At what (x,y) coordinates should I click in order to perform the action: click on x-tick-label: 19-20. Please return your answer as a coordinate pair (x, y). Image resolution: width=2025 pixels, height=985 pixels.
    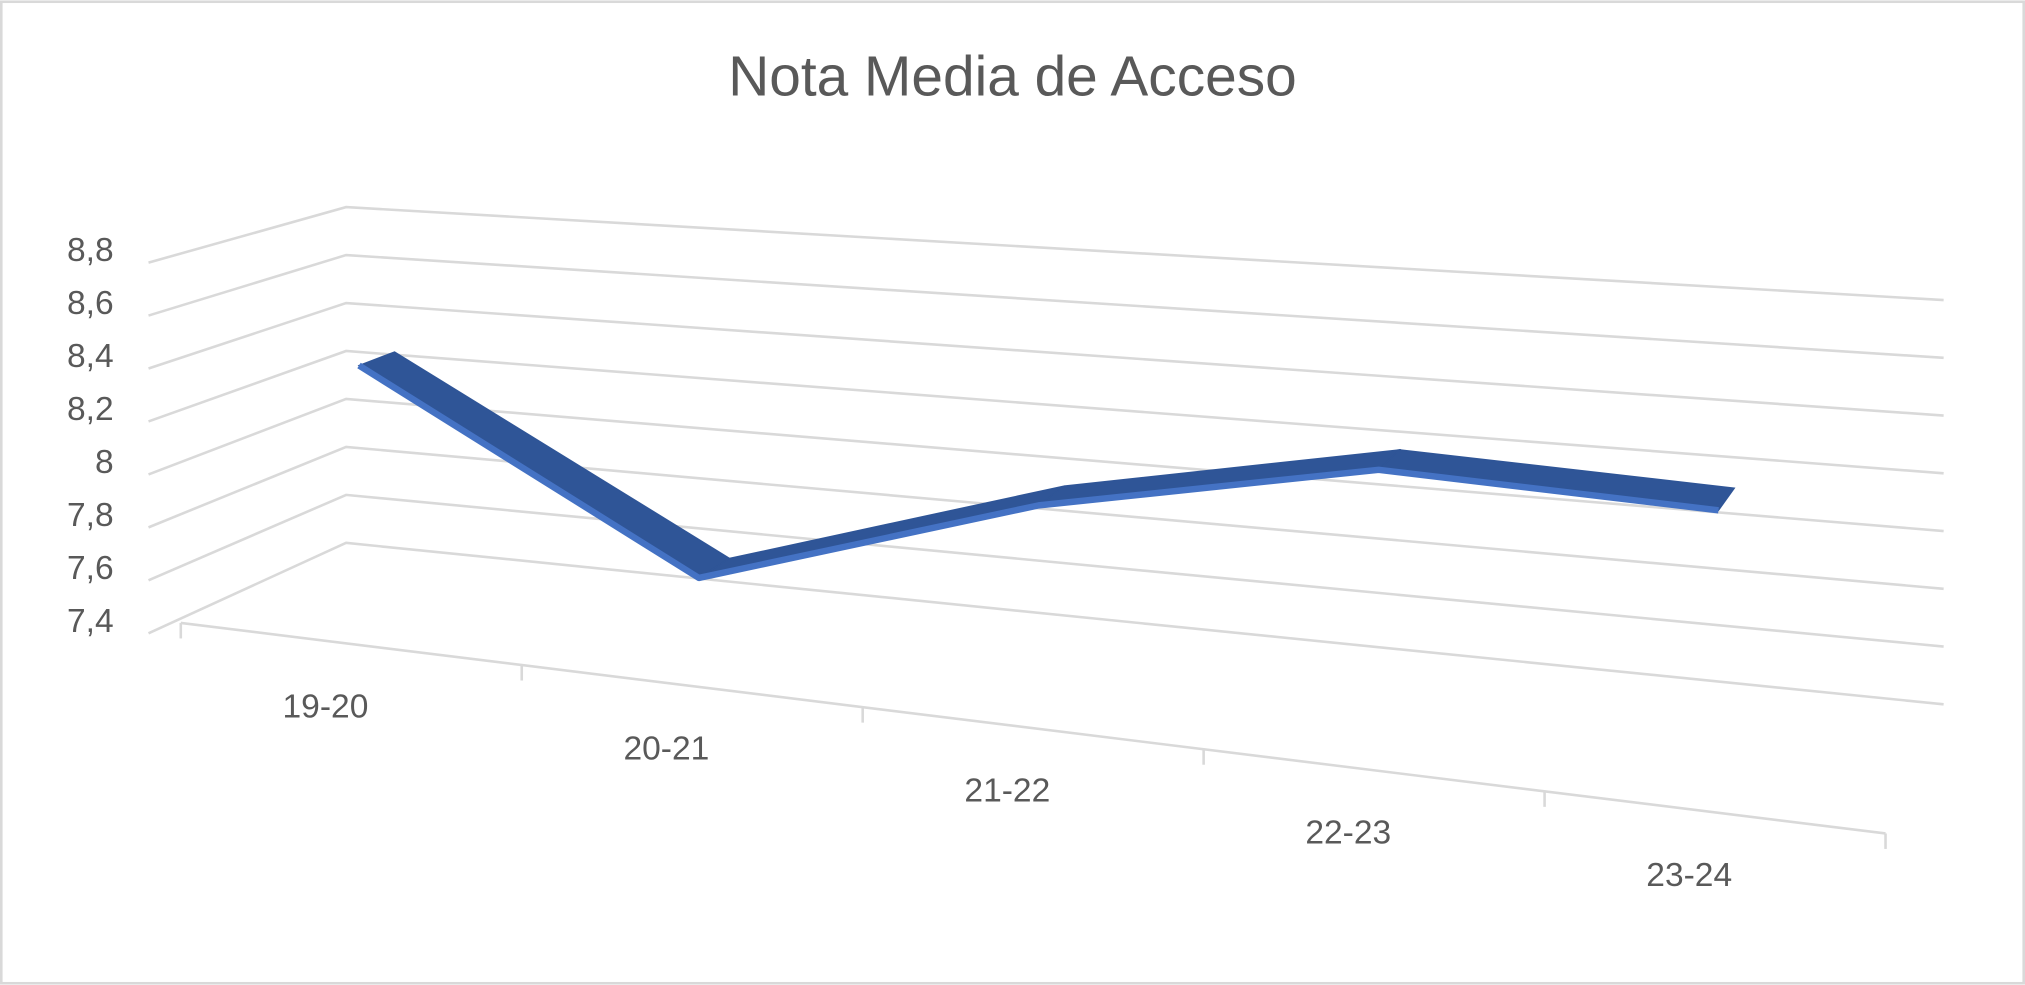
    Looking at the image, I should click on (326, 706).